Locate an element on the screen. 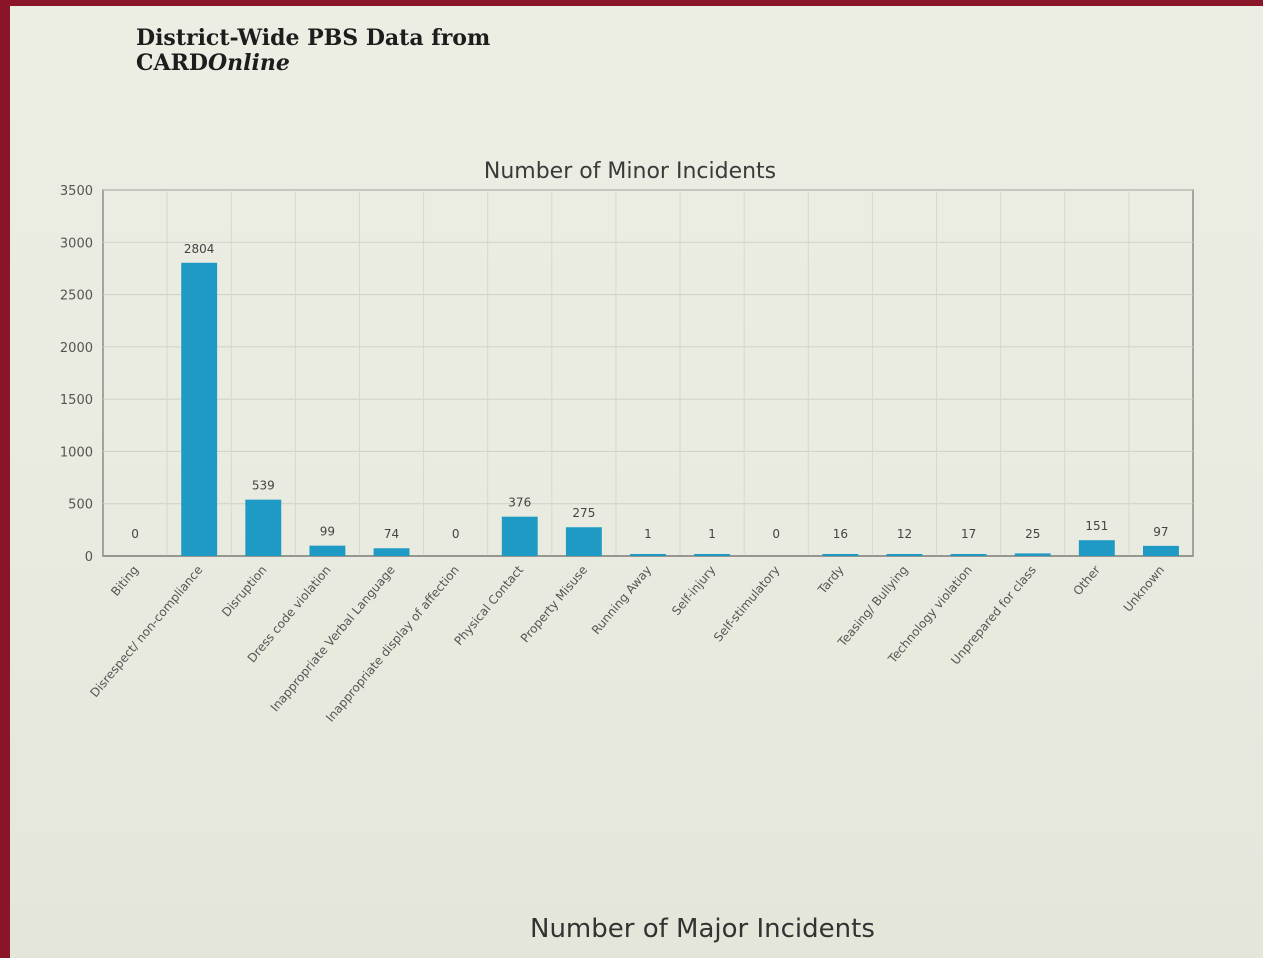 Image resolution: width=1263 pixels, height=958 pixels. x-category-label: Other is located at coordinates (1086, 580).